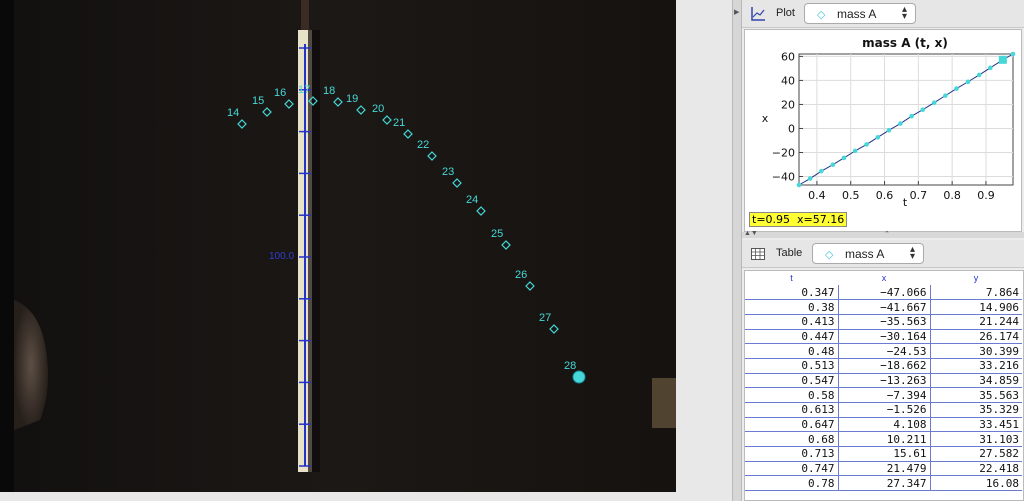 Image resolution: width=1024 pixels, height=501 pixels. What do you see at coordinates (758, 14) in the screenshot?
I see `plot-icon` at bounding box center [758, 14].